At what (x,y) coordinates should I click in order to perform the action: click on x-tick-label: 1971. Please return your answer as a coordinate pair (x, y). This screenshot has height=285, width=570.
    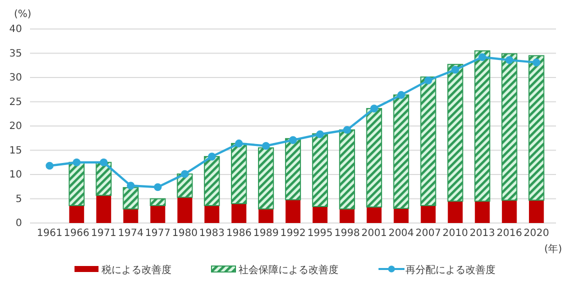
    Looking at the image, I should click on (103, 234).